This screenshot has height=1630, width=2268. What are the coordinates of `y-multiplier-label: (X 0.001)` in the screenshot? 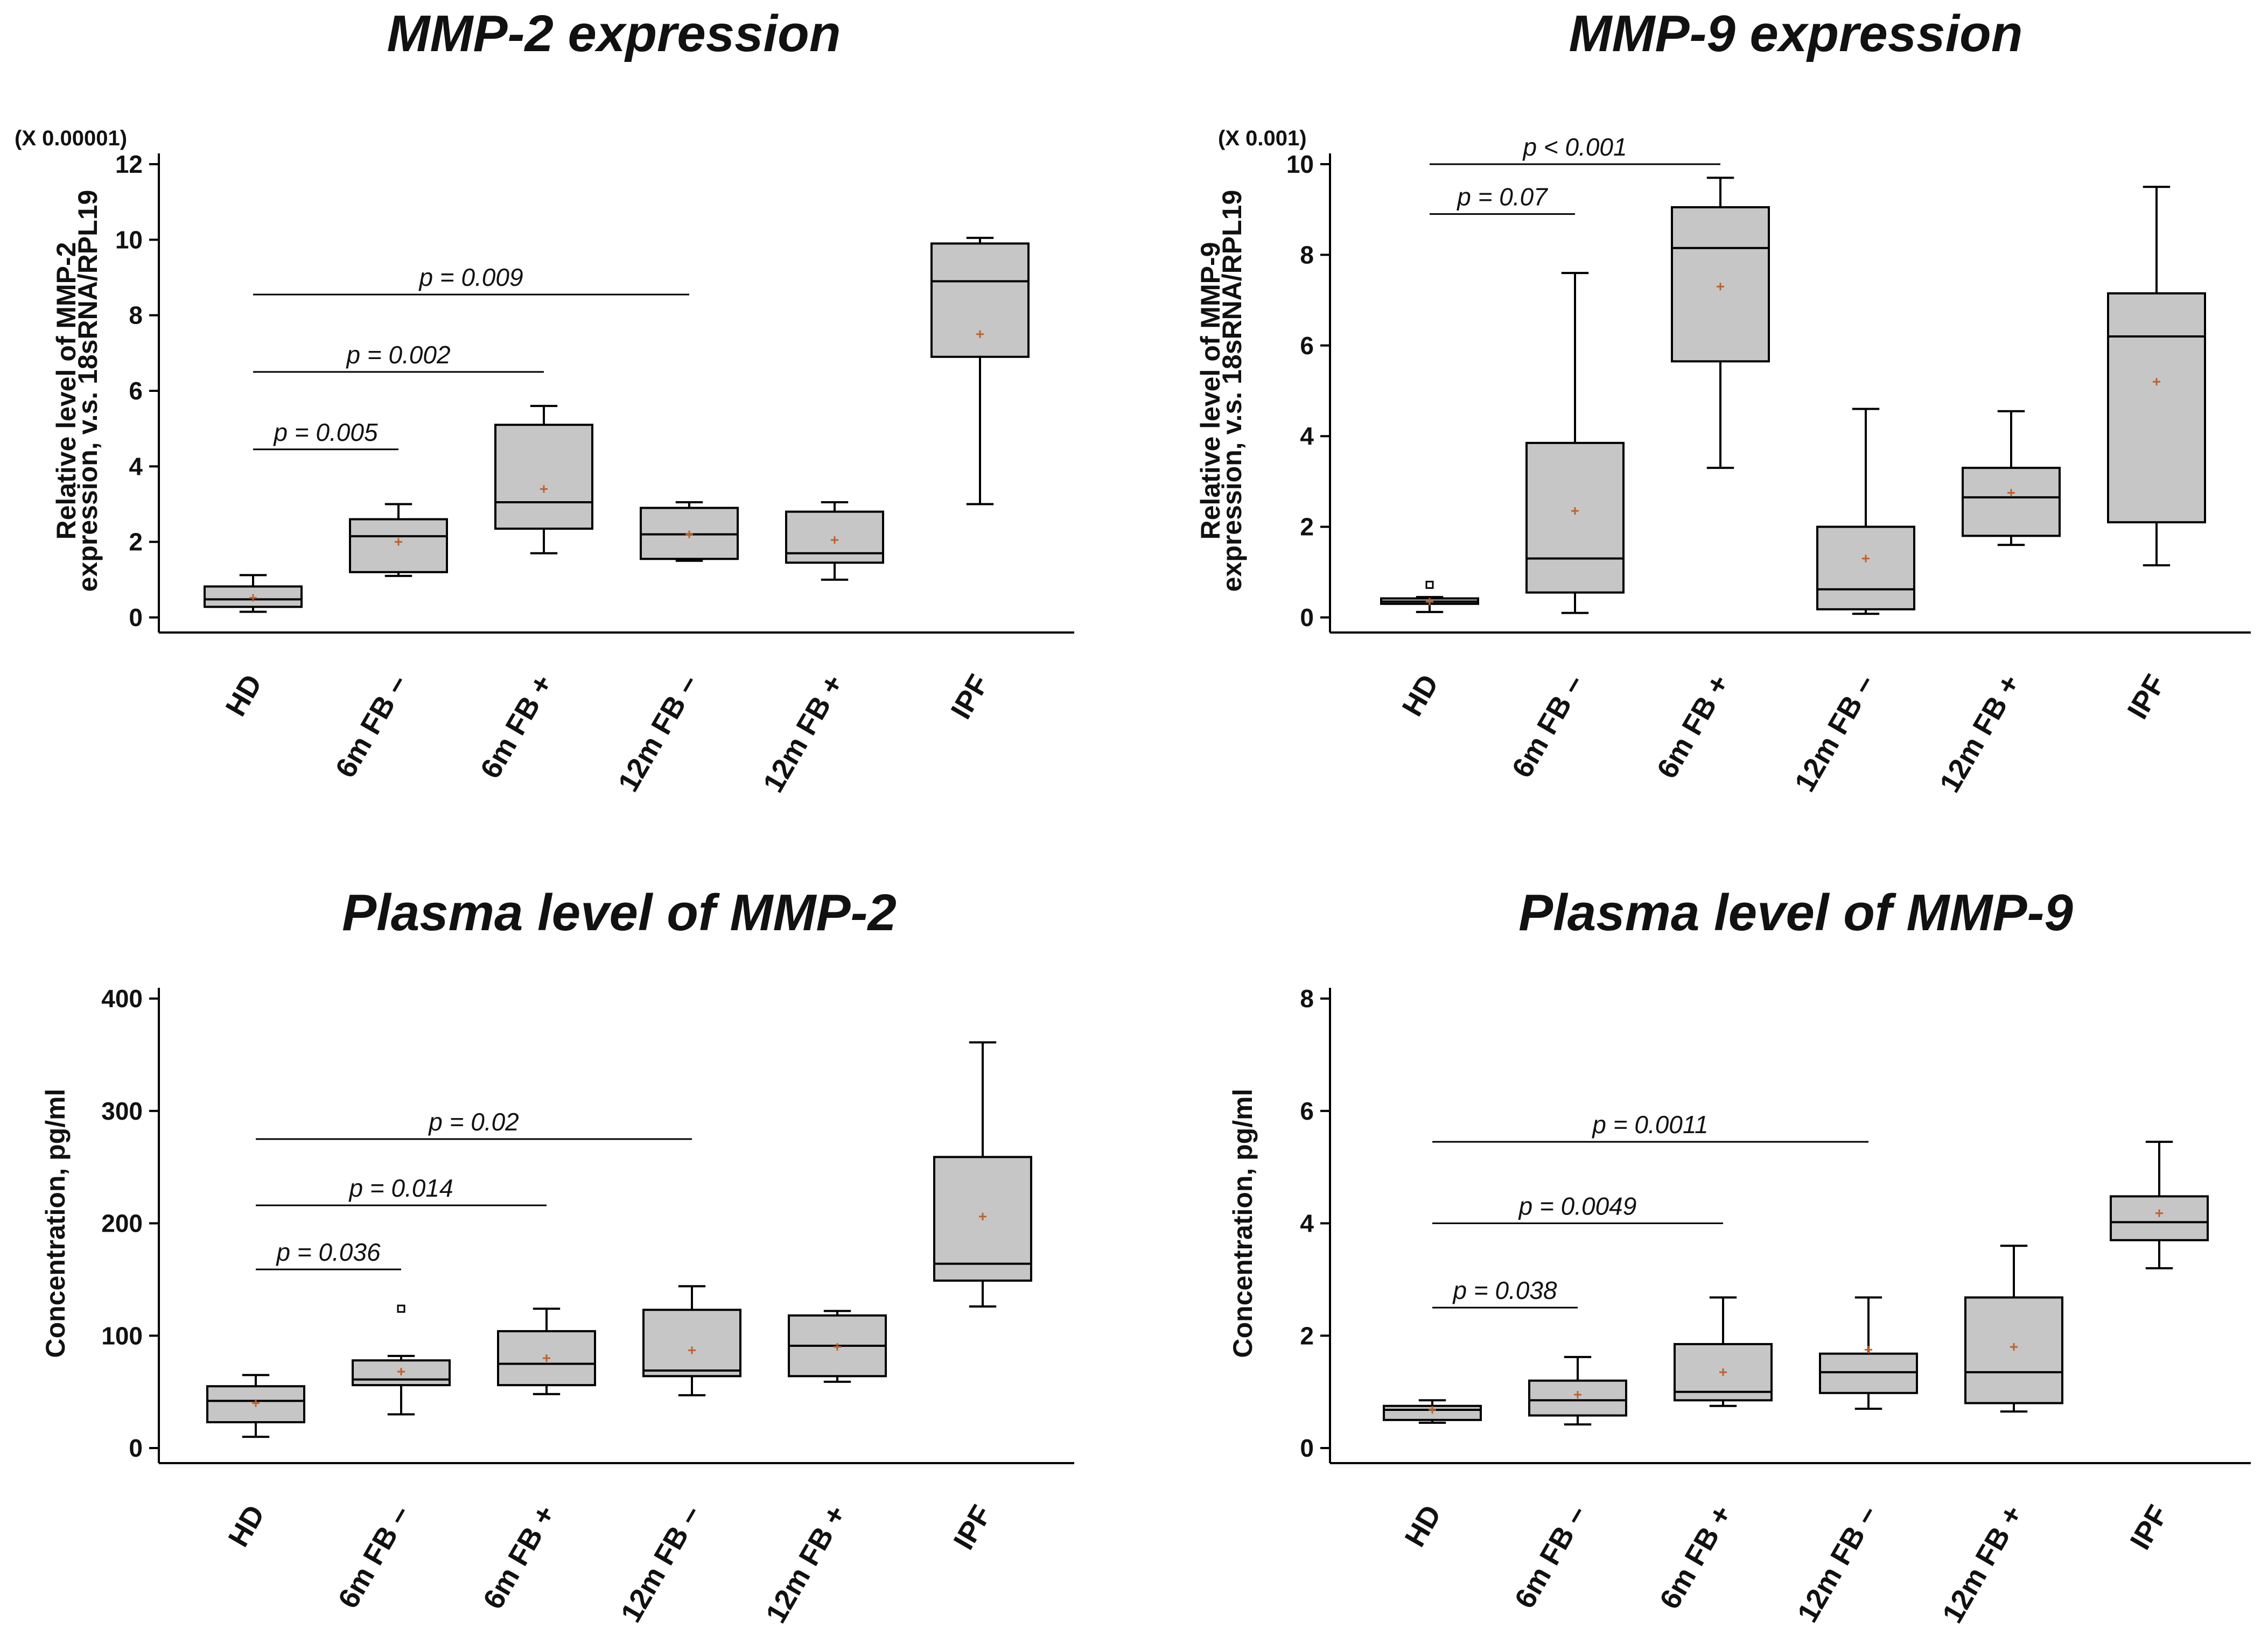 It's located at (1262, 138).